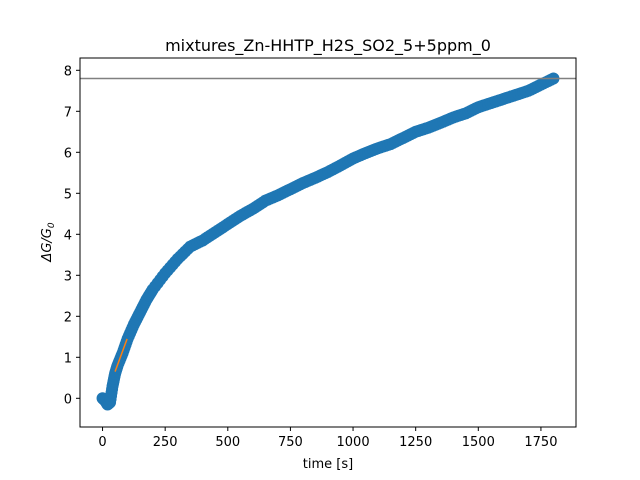 This screenshot has width=640, height=480. What do you see at coordinates (68, 317) in the screenshot?
I see `y-tick-label: 2` at bounding box center [68, 317].